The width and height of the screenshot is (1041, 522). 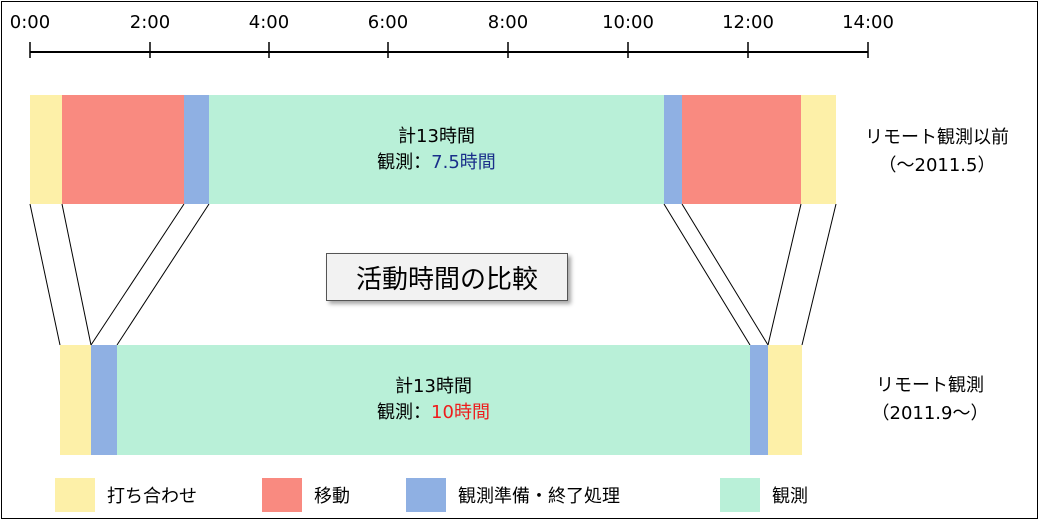 What do you see at coordinates (463, 162) in the screenshot?
I see `top-obs-value: 7.5時間` at bounding box center [463, 162].